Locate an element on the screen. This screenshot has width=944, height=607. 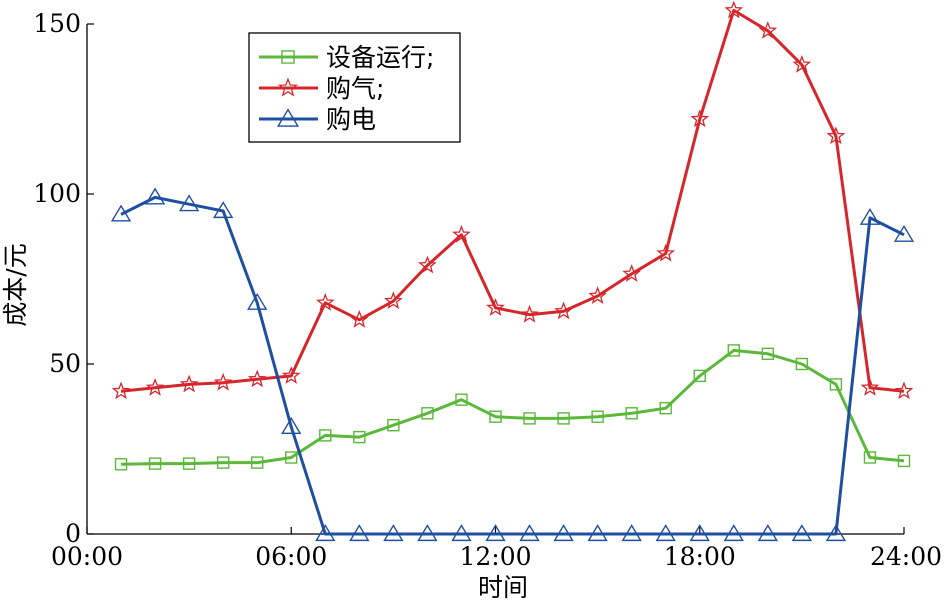
y-tick-label: 0 is located at coordinates (73, 533).